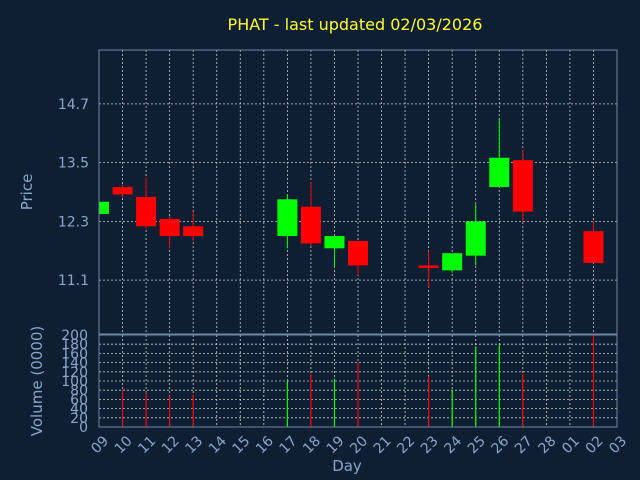  What do you see at coordinates (74, 354) in the screenshot?
I see `volume-tick-label: 160` at bounding box center [74, 354].